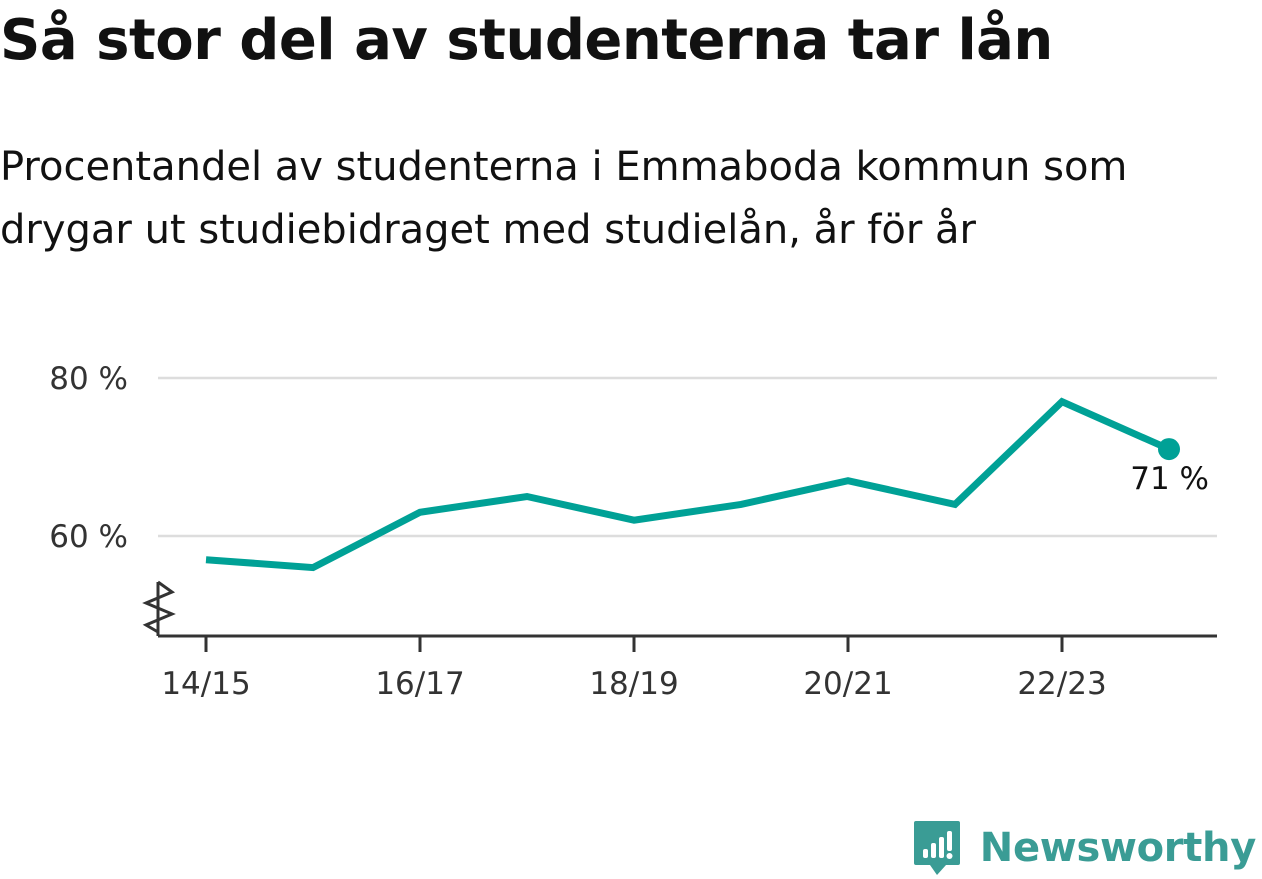 The width and height of the screenshot is (1262, 879). I want to click on x-tick-label: 14/15, so click(205, 684).